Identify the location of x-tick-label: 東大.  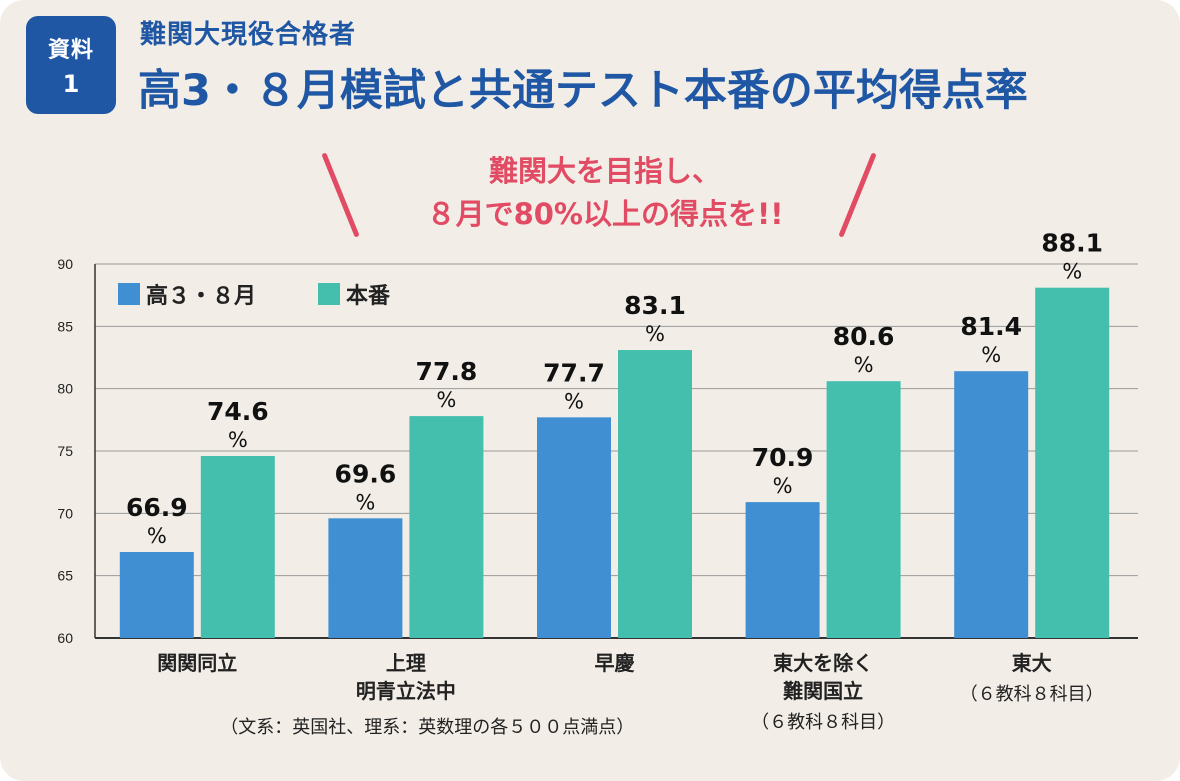
(1032, 663).